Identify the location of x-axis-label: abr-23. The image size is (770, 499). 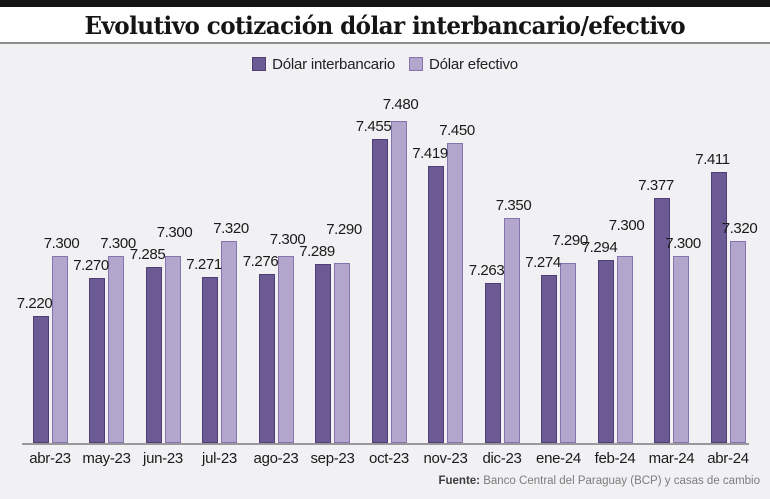
(50, 458).